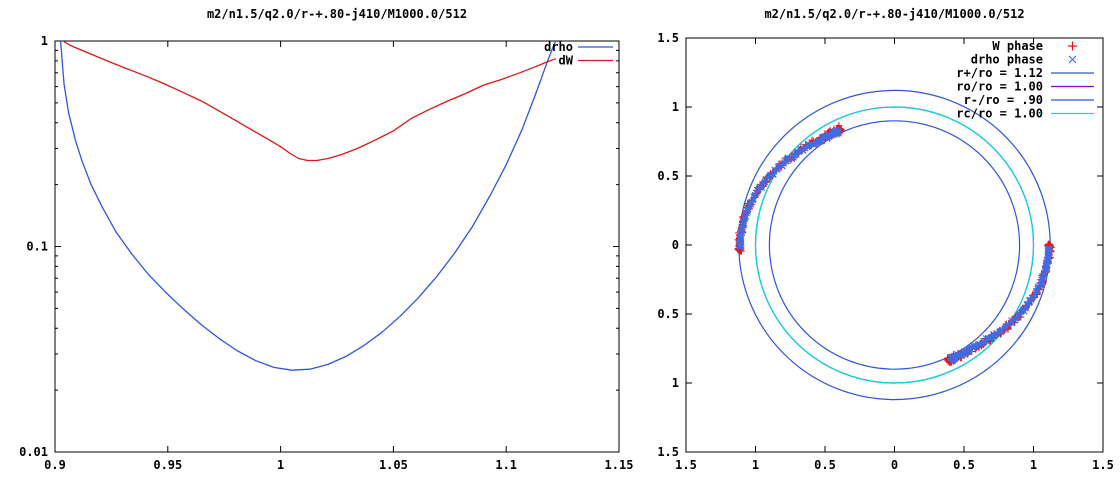  I want to click on drho-phase-points, so click(894, 245).